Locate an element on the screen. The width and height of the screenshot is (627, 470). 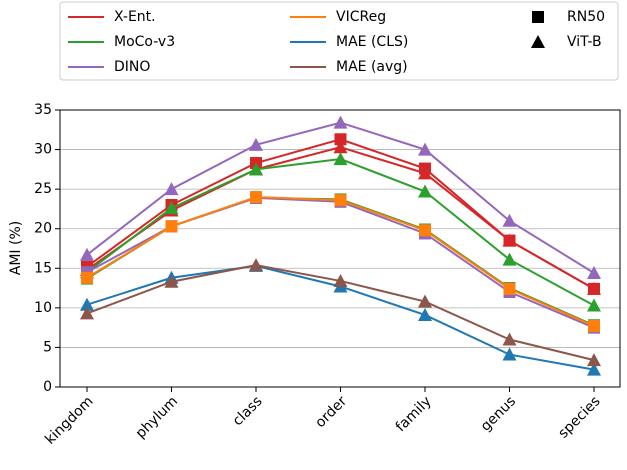
x-tick-label: genus is located at coordinates (498, 413).